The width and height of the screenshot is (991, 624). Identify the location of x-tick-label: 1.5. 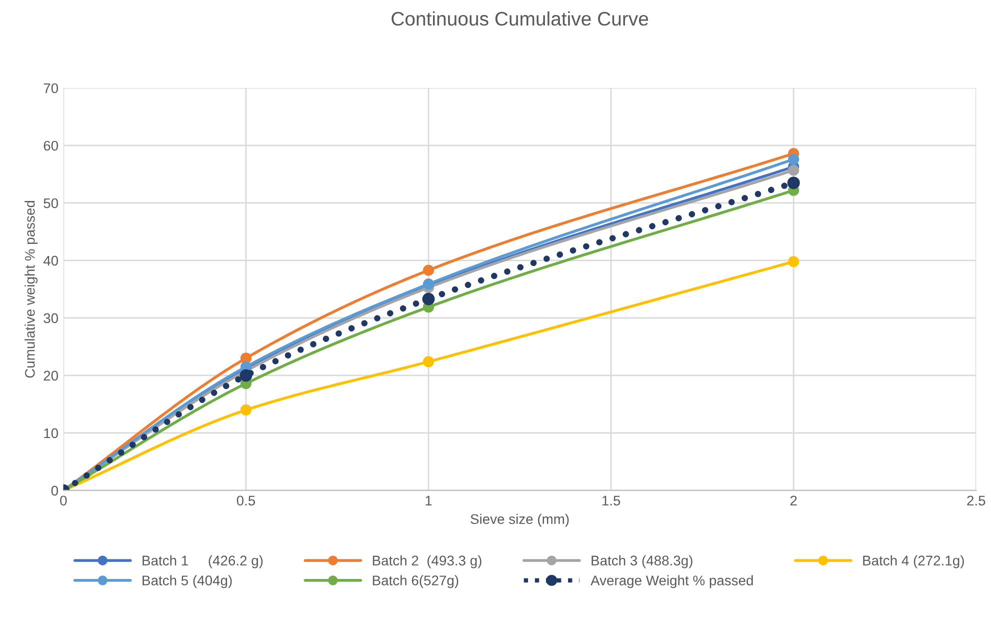
(611, 501).